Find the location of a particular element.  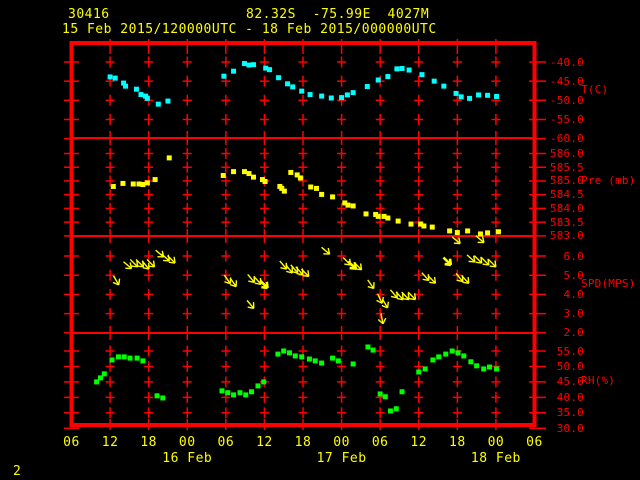

y-tick-label-RH: 40.0 is located at coordinates (570, 397).